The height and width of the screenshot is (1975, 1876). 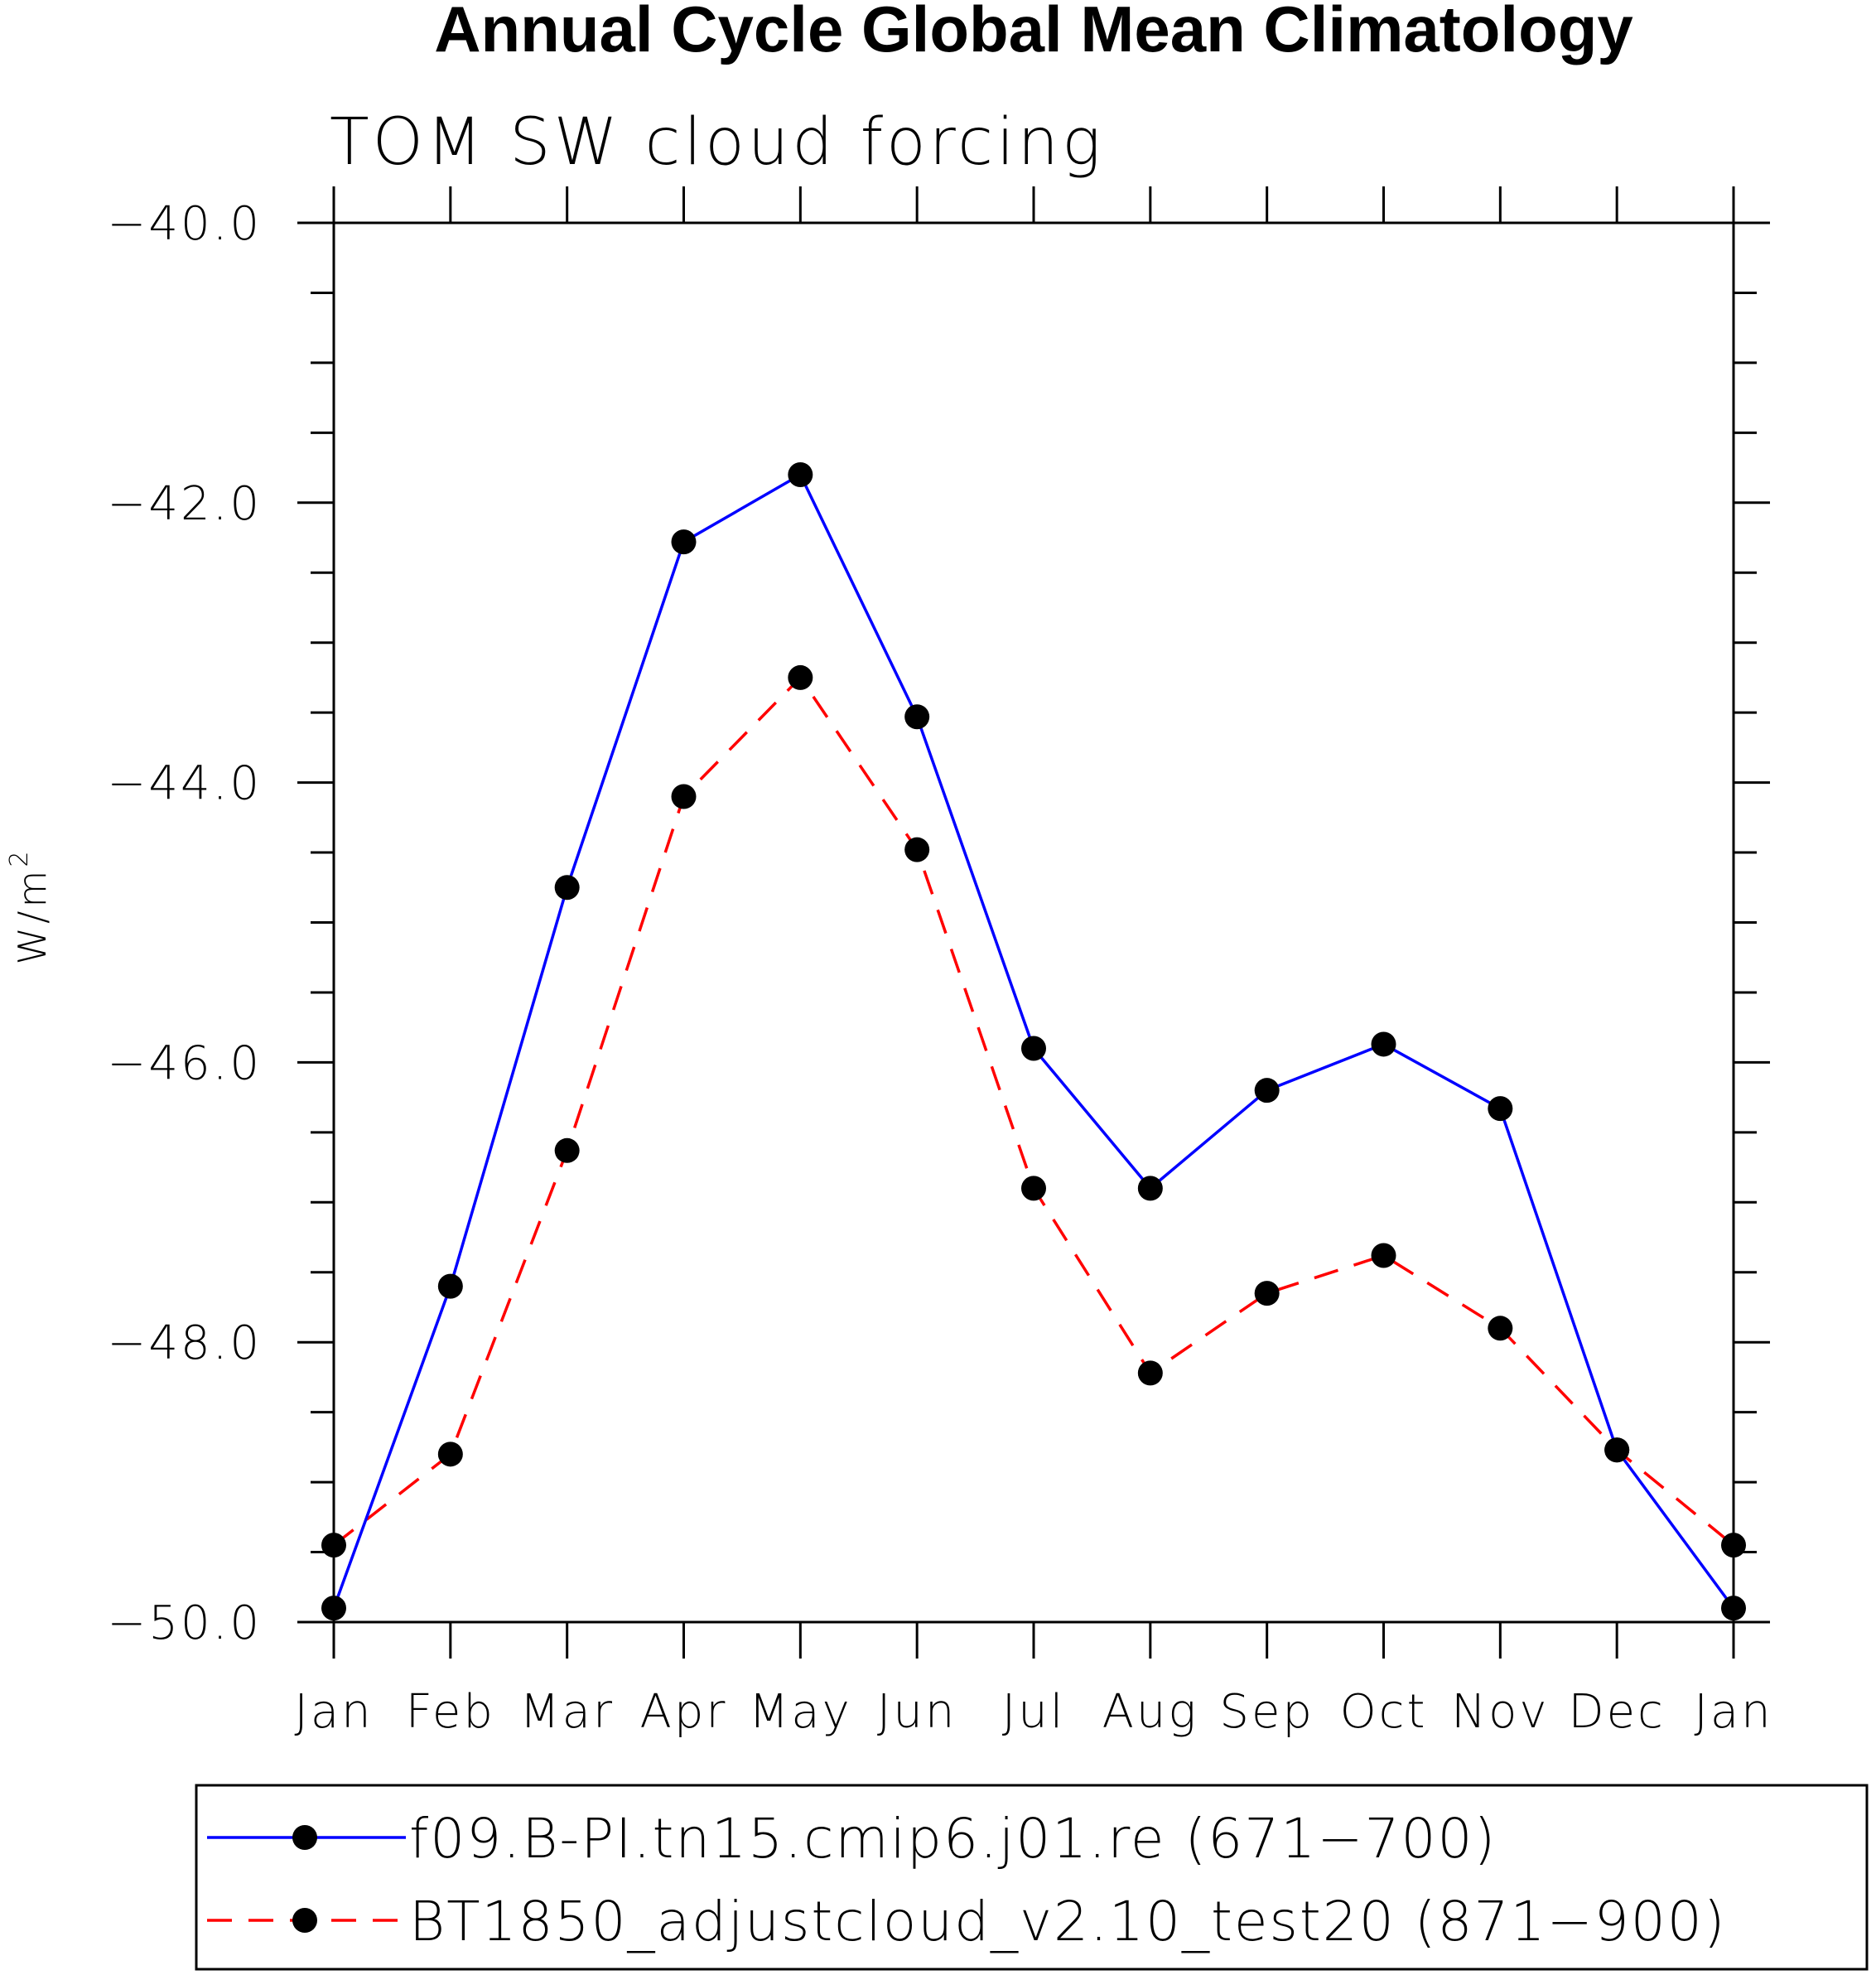 What do you see at coordinates (1384, 1712) in the screenshot?
I see `x-tick-label: Oct` at bounding box center [1384, 1712].